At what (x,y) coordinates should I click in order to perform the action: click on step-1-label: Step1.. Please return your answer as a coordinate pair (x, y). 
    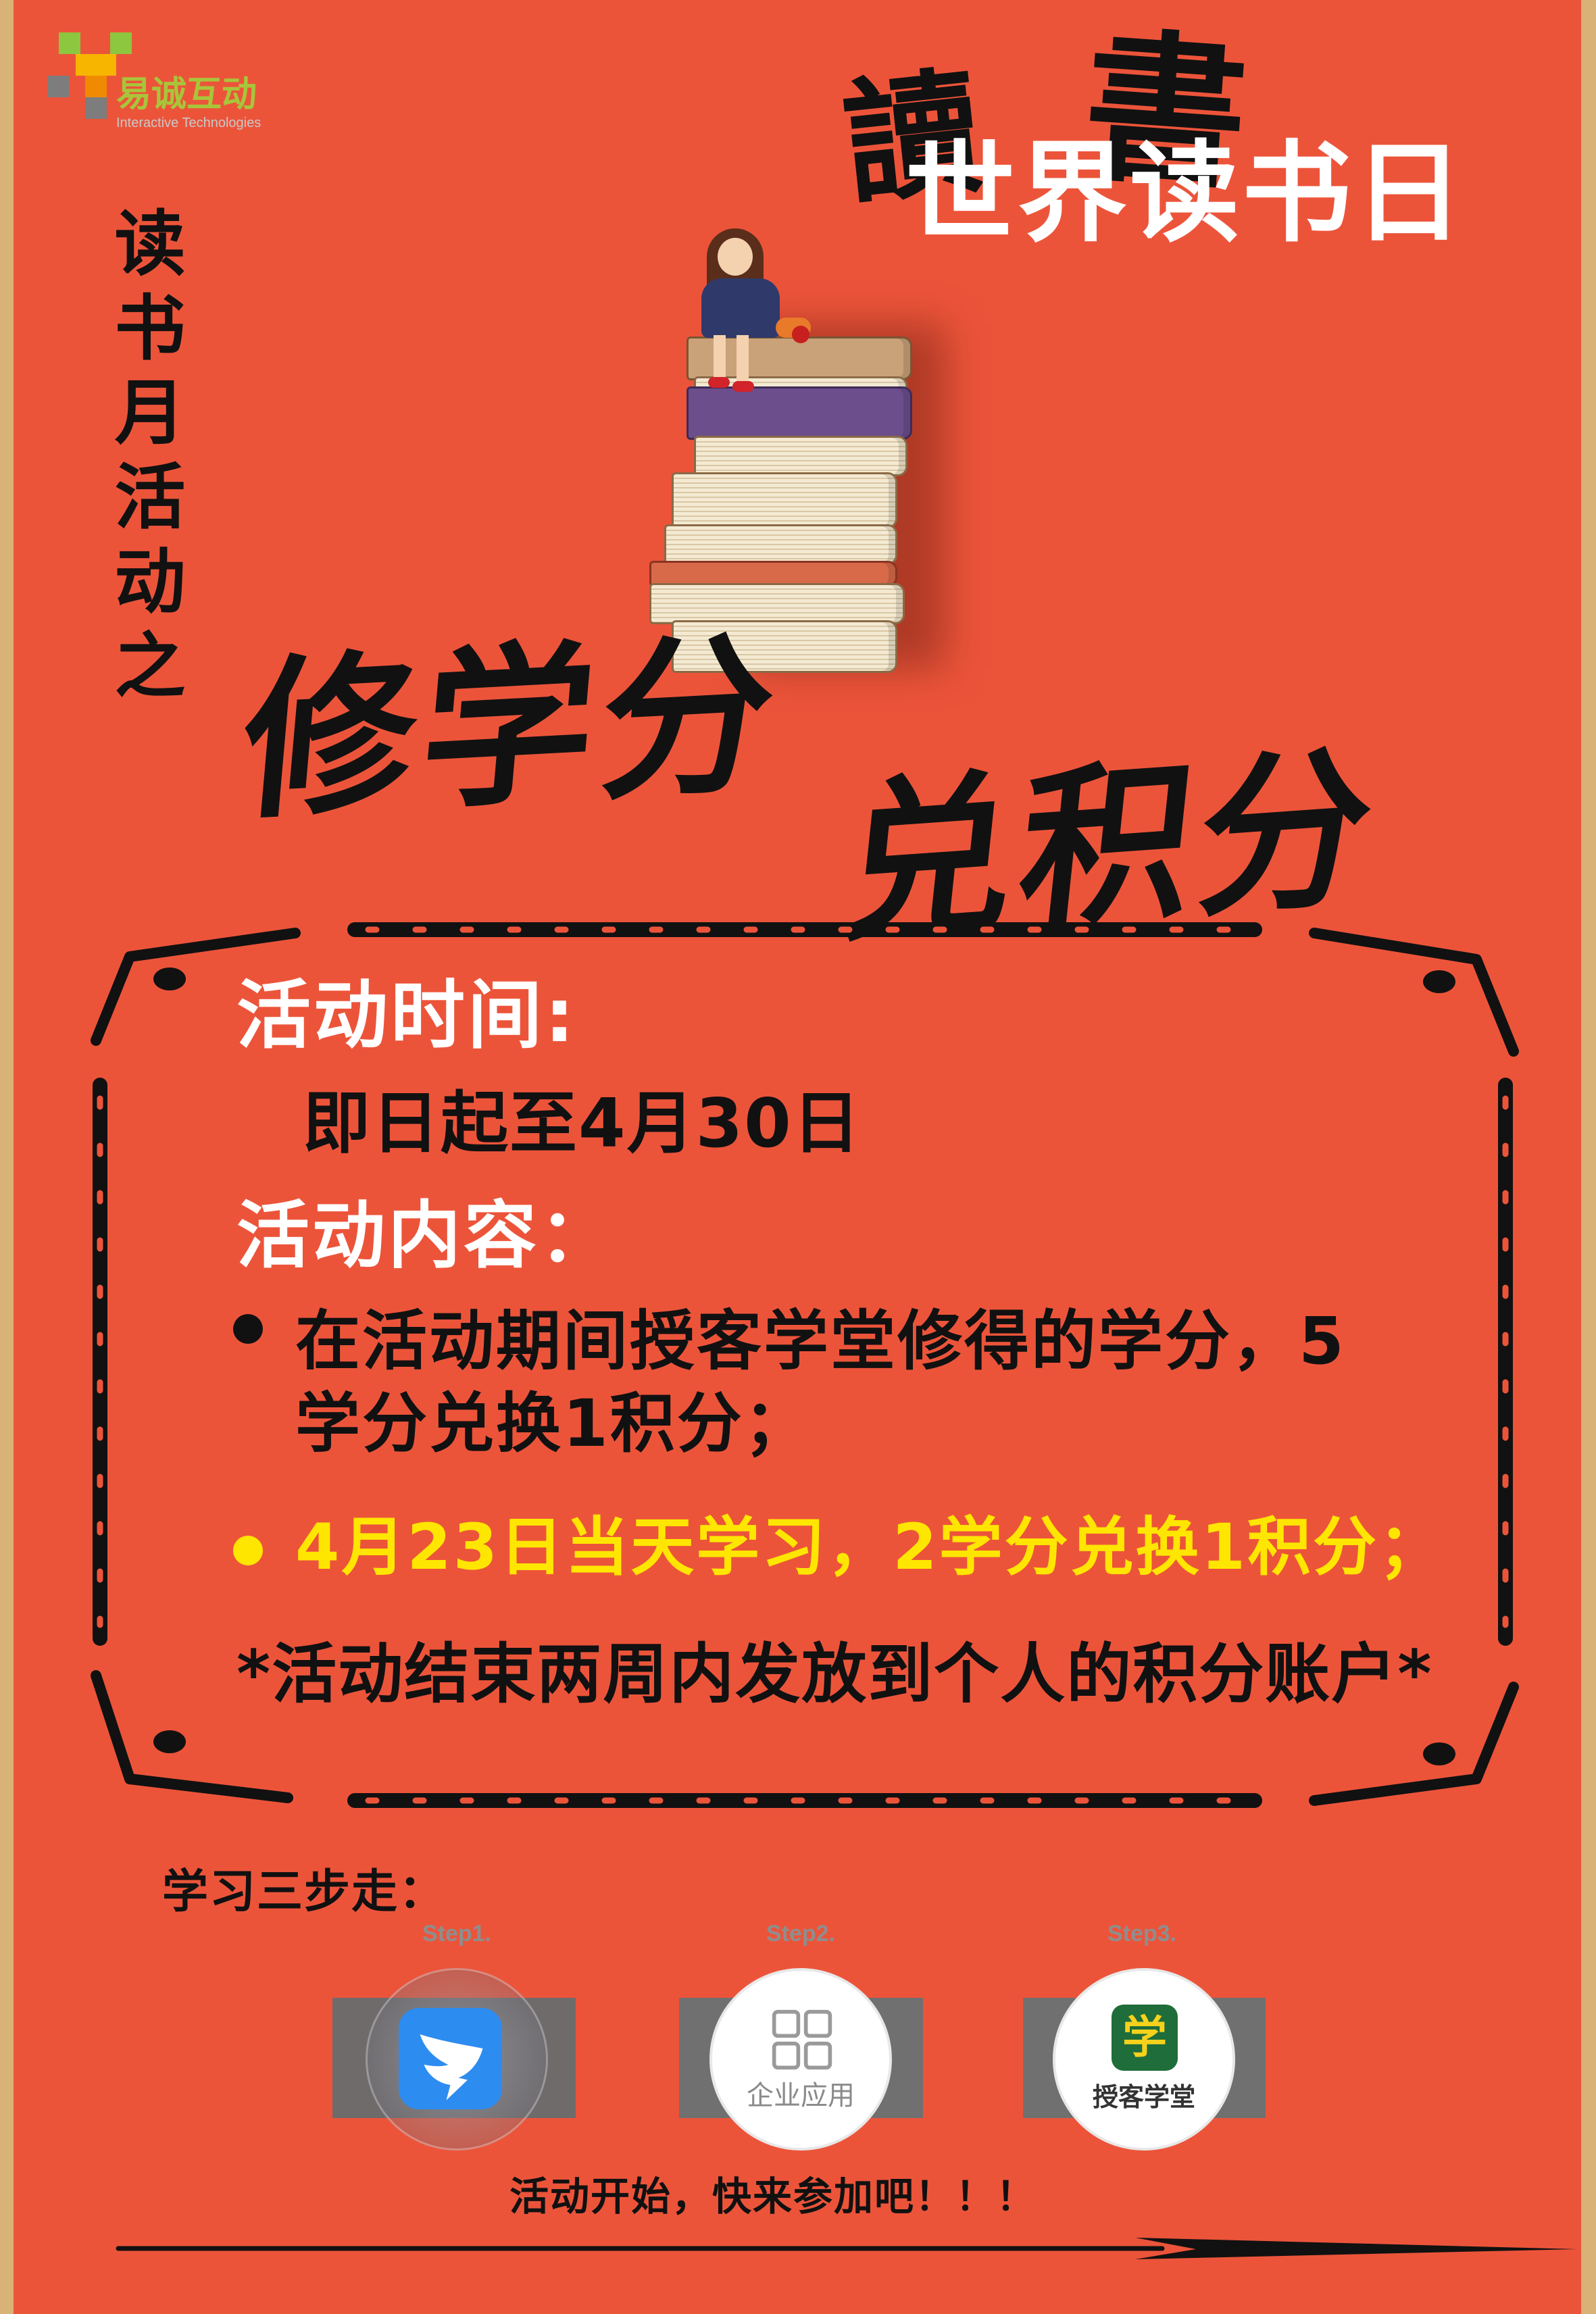
    Looking at the image, I should click on (457, 1934).